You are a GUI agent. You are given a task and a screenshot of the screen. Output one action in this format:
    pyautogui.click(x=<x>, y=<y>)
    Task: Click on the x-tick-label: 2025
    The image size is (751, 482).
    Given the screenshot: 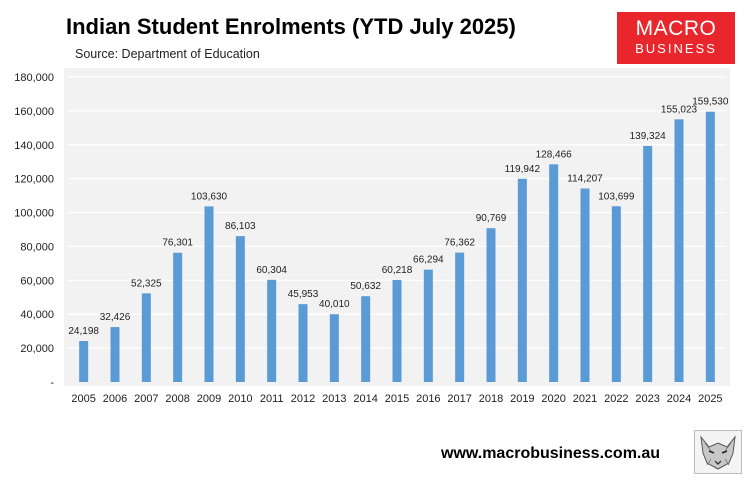 What is the action you would take?
    pyautogui.click(x=710, y=399)
    